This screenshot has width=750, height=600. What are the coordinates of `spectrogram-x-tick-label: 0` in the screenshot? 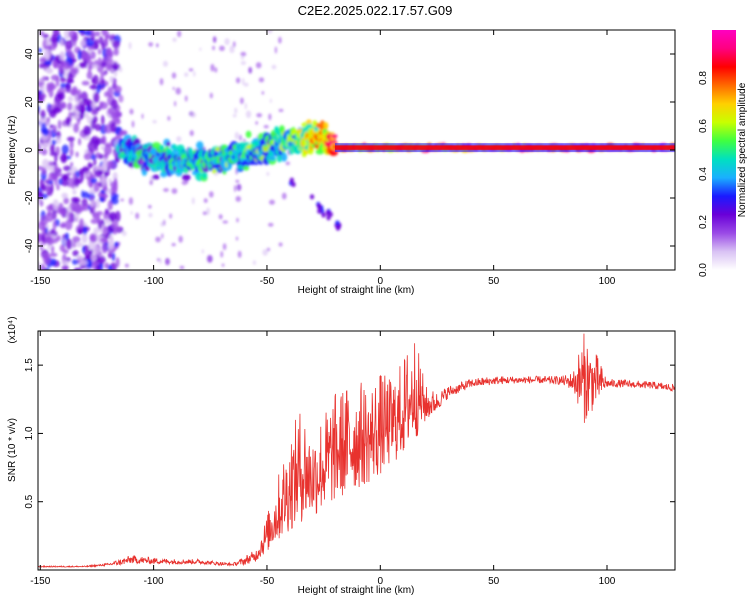 It's located at (381, 281).